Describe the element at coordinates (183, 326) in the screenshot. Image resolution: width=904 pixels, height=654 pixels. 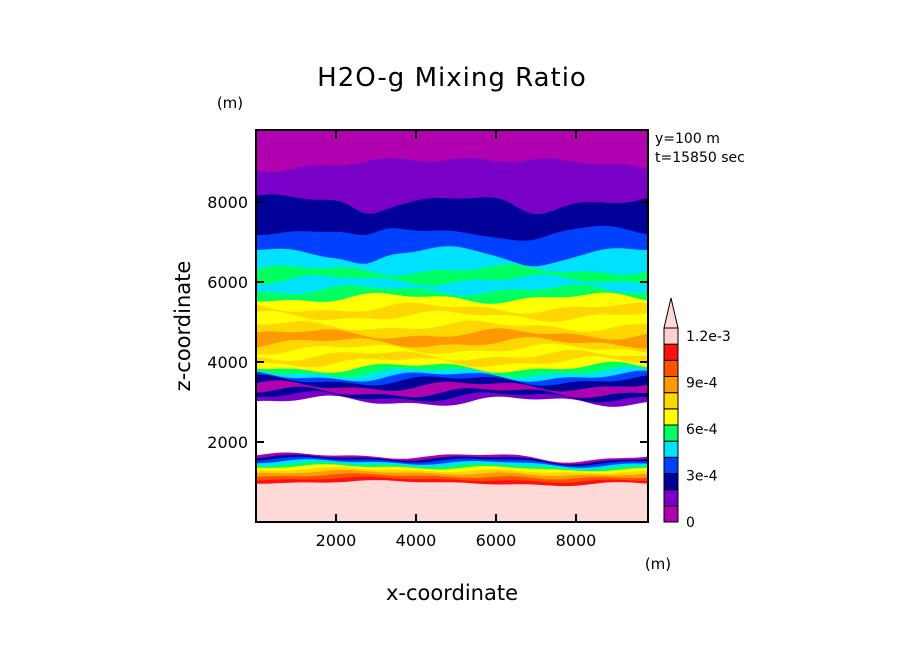
I see `y-axis-label: z-coordinate` at that location.